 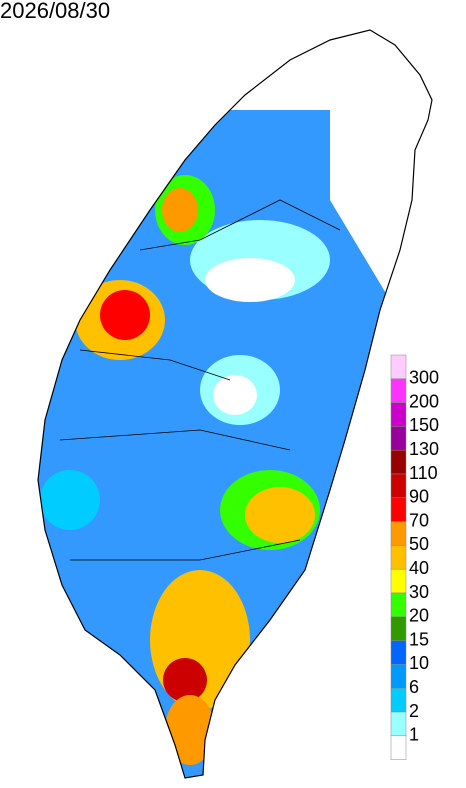 What do you see at coordinates (419, 592) in the screenshot?
I see `legend-label: 30` at bounding box center [419, 592].